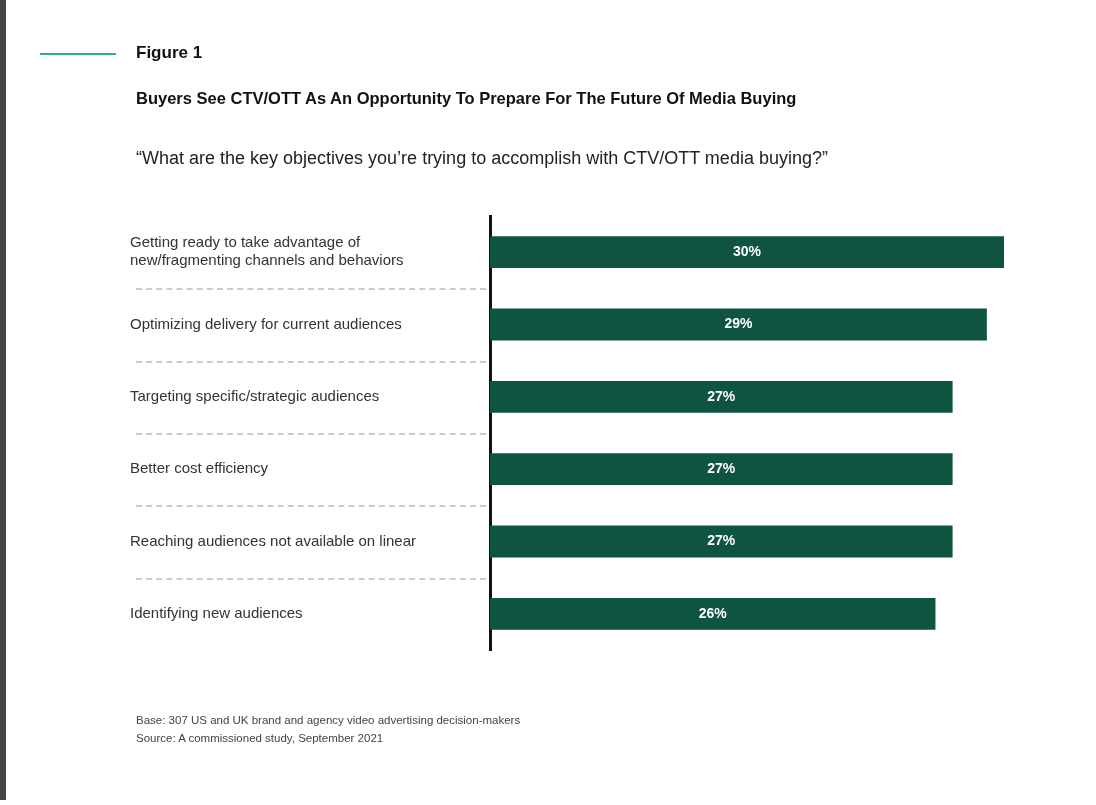 The width and height of the screenshot is (1096, 805). What do you see at coordinates (273, 540) in the screenshot?
I see `y-tick-label: Reaching audiences not available on linear` at bounding box center [273, 540].